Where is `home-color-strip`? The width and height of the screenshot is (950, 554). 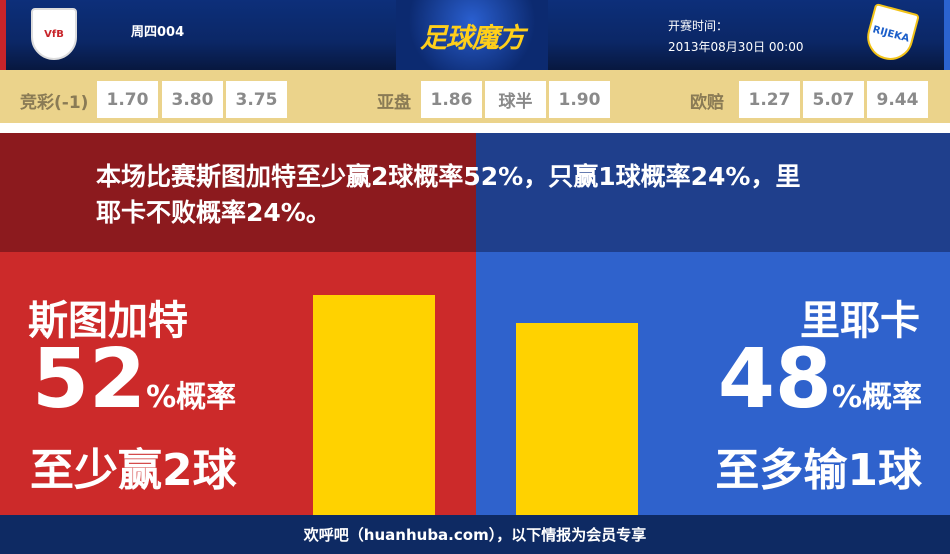 home-color-strip is located at coordinates (3, 35).